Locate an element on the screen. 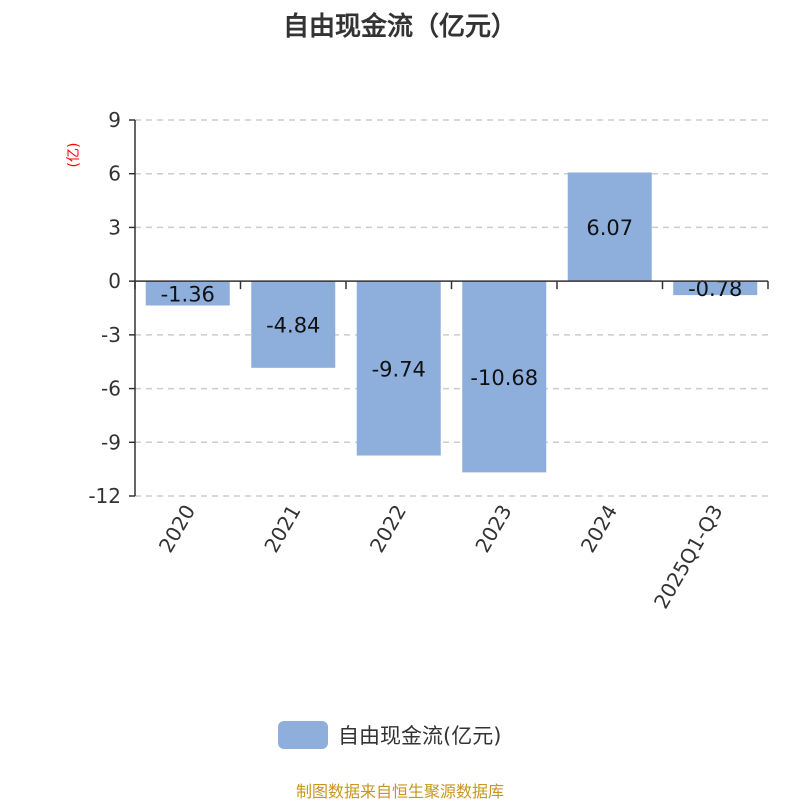 This screenshot has width=800, height=802. data-label: -9.74 is located at coordinates (399, 369).